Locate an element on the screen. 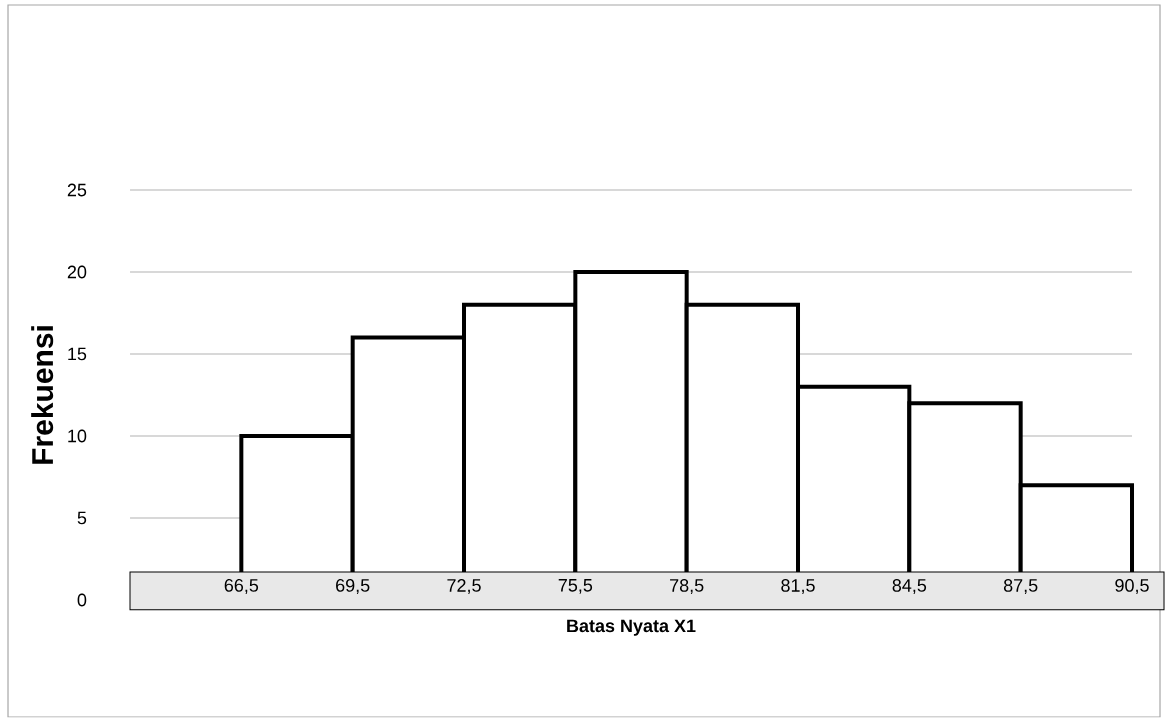  y-tick-label: 20 is located at coordinates (77, 272).